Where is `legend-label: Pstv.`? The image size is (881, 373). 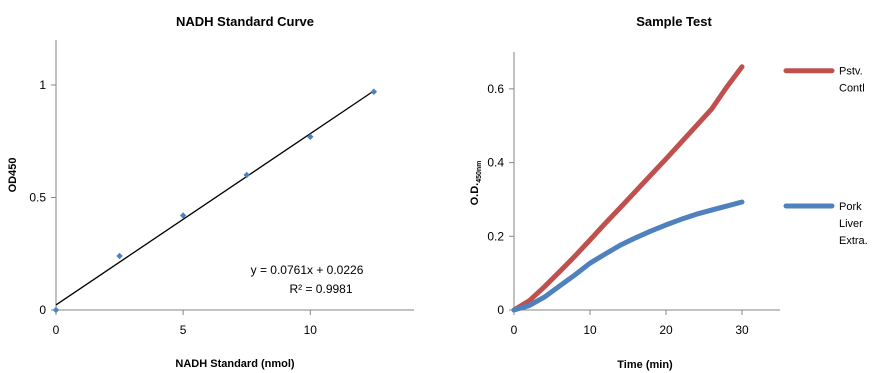 legend-label: Pstv. is located at coordinates (851, 72).